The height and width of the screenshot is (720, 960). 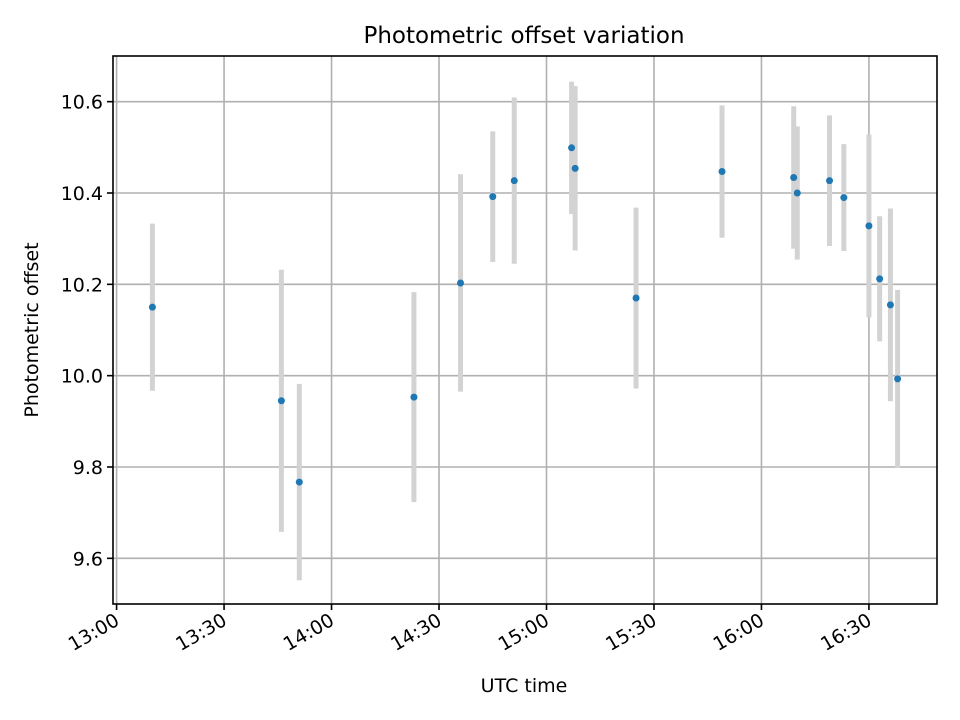 I want to click on y-axis-label: Photometric offset, so click(x=32, y=329).